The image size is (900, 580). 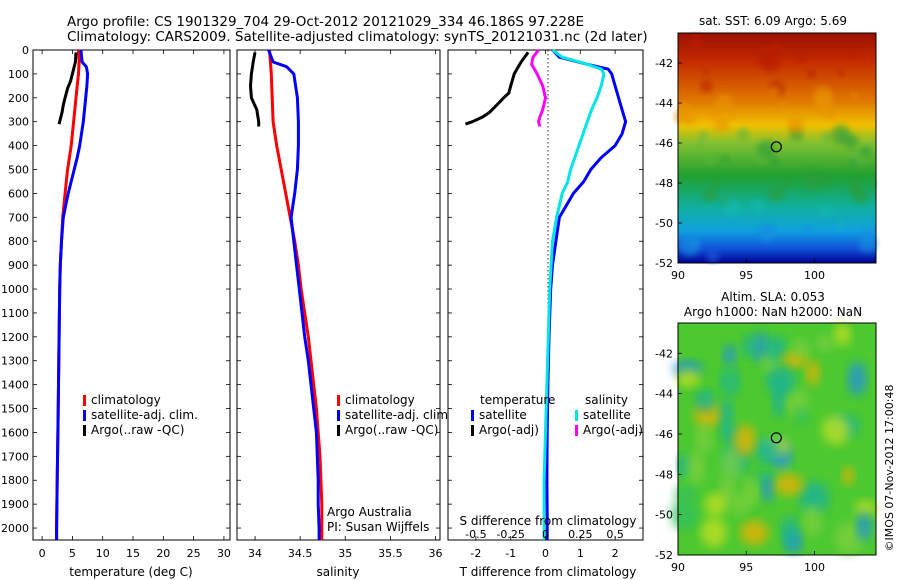 I want to click on x-tick-label: 34.5, so click(x=300, y=553).